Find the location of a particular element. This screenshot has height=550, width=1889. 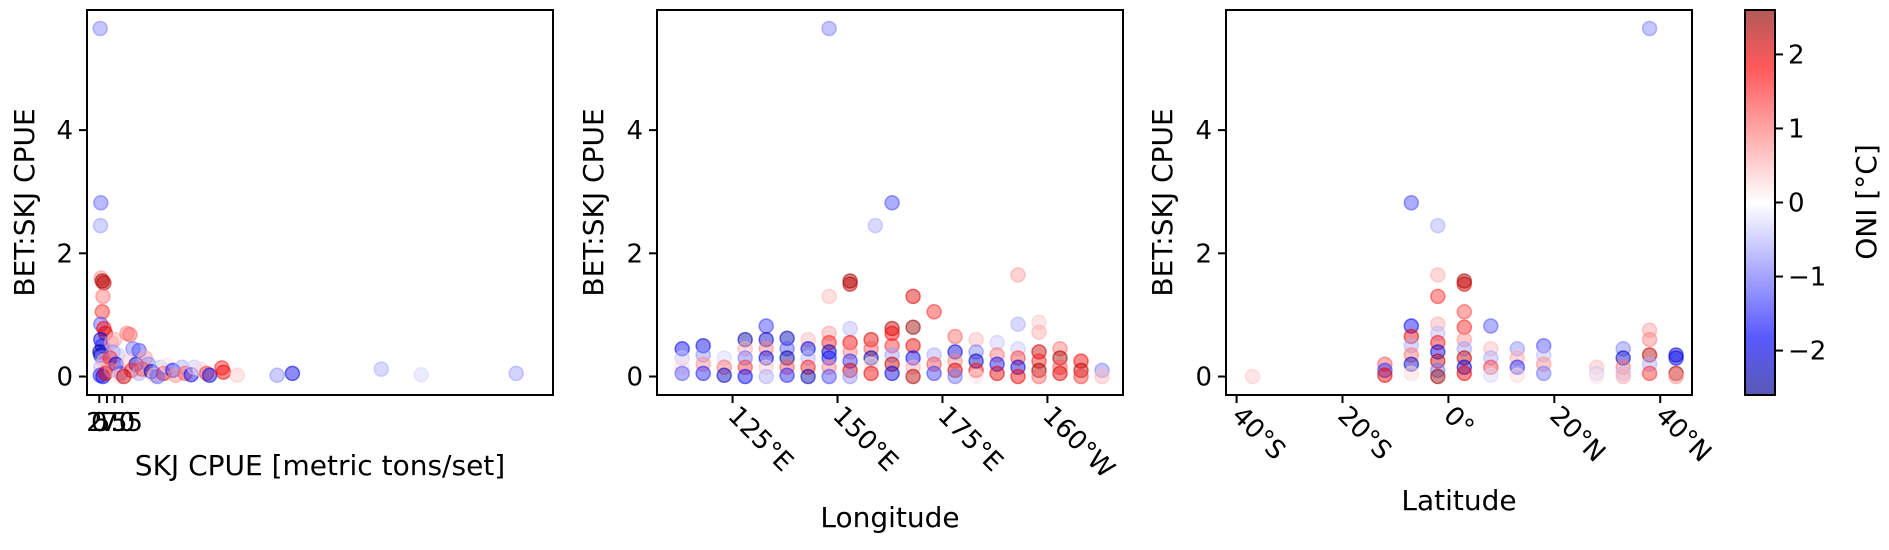

x-tick-label: 125°E is located at coordinates (760, 439).